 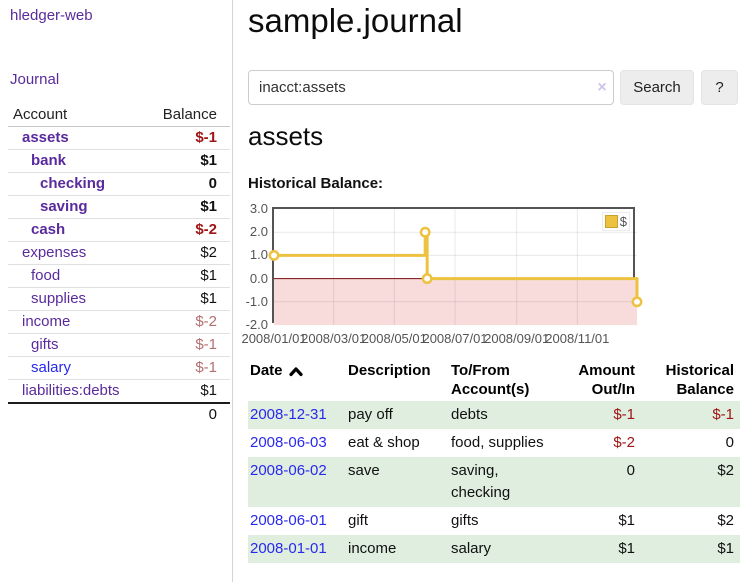 I want to click on account-link: salary, so click(x=51, y=367).